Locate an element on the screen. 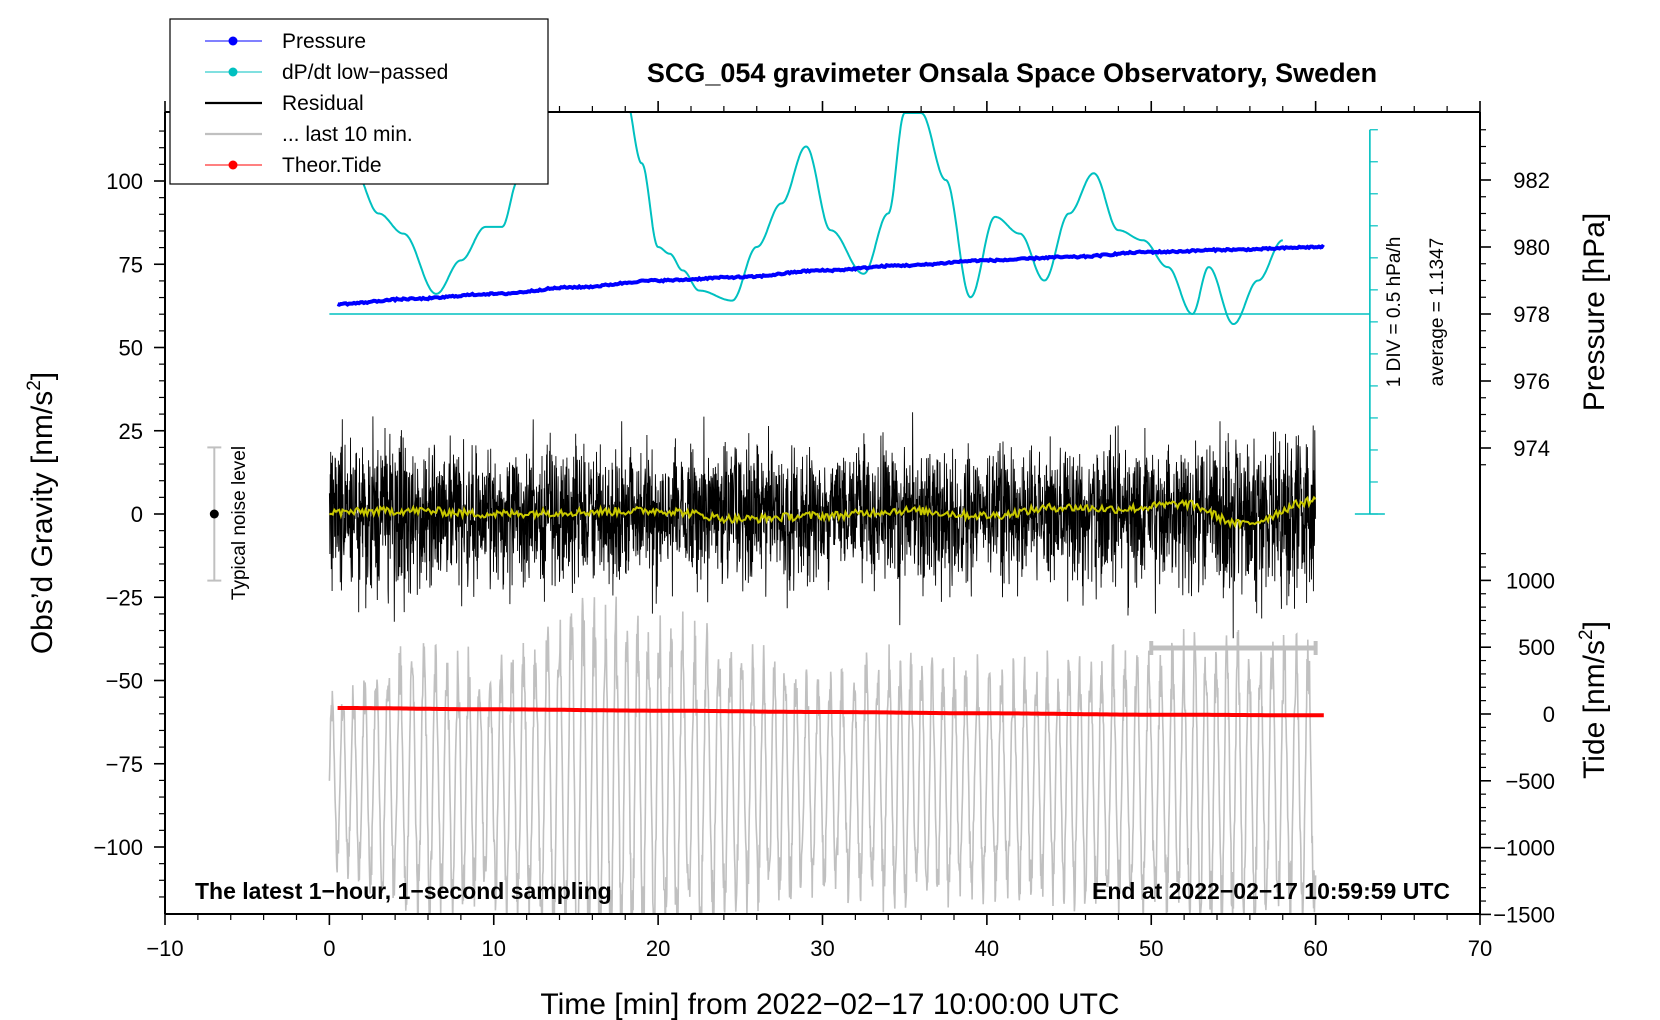  tide-tick-label: 0 is located at coordinates (1549, 714).